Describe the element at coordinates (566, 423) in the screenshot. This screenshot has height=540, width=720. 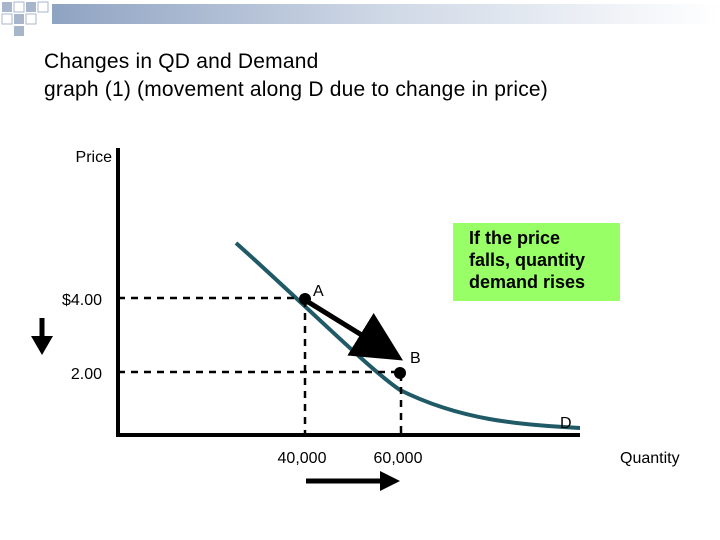
I see `demand-curve-label: D` at that location.